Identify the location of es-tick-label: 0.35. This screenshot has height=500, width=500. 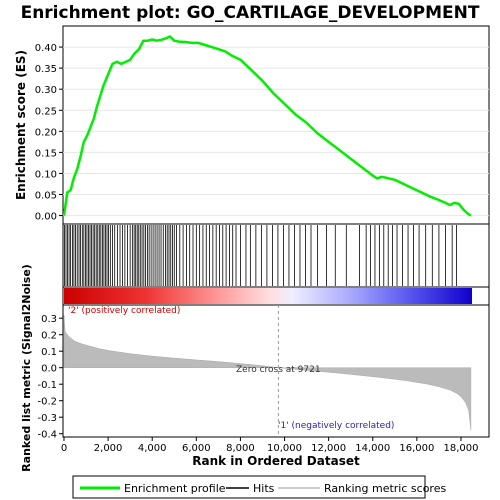
(46, 69).